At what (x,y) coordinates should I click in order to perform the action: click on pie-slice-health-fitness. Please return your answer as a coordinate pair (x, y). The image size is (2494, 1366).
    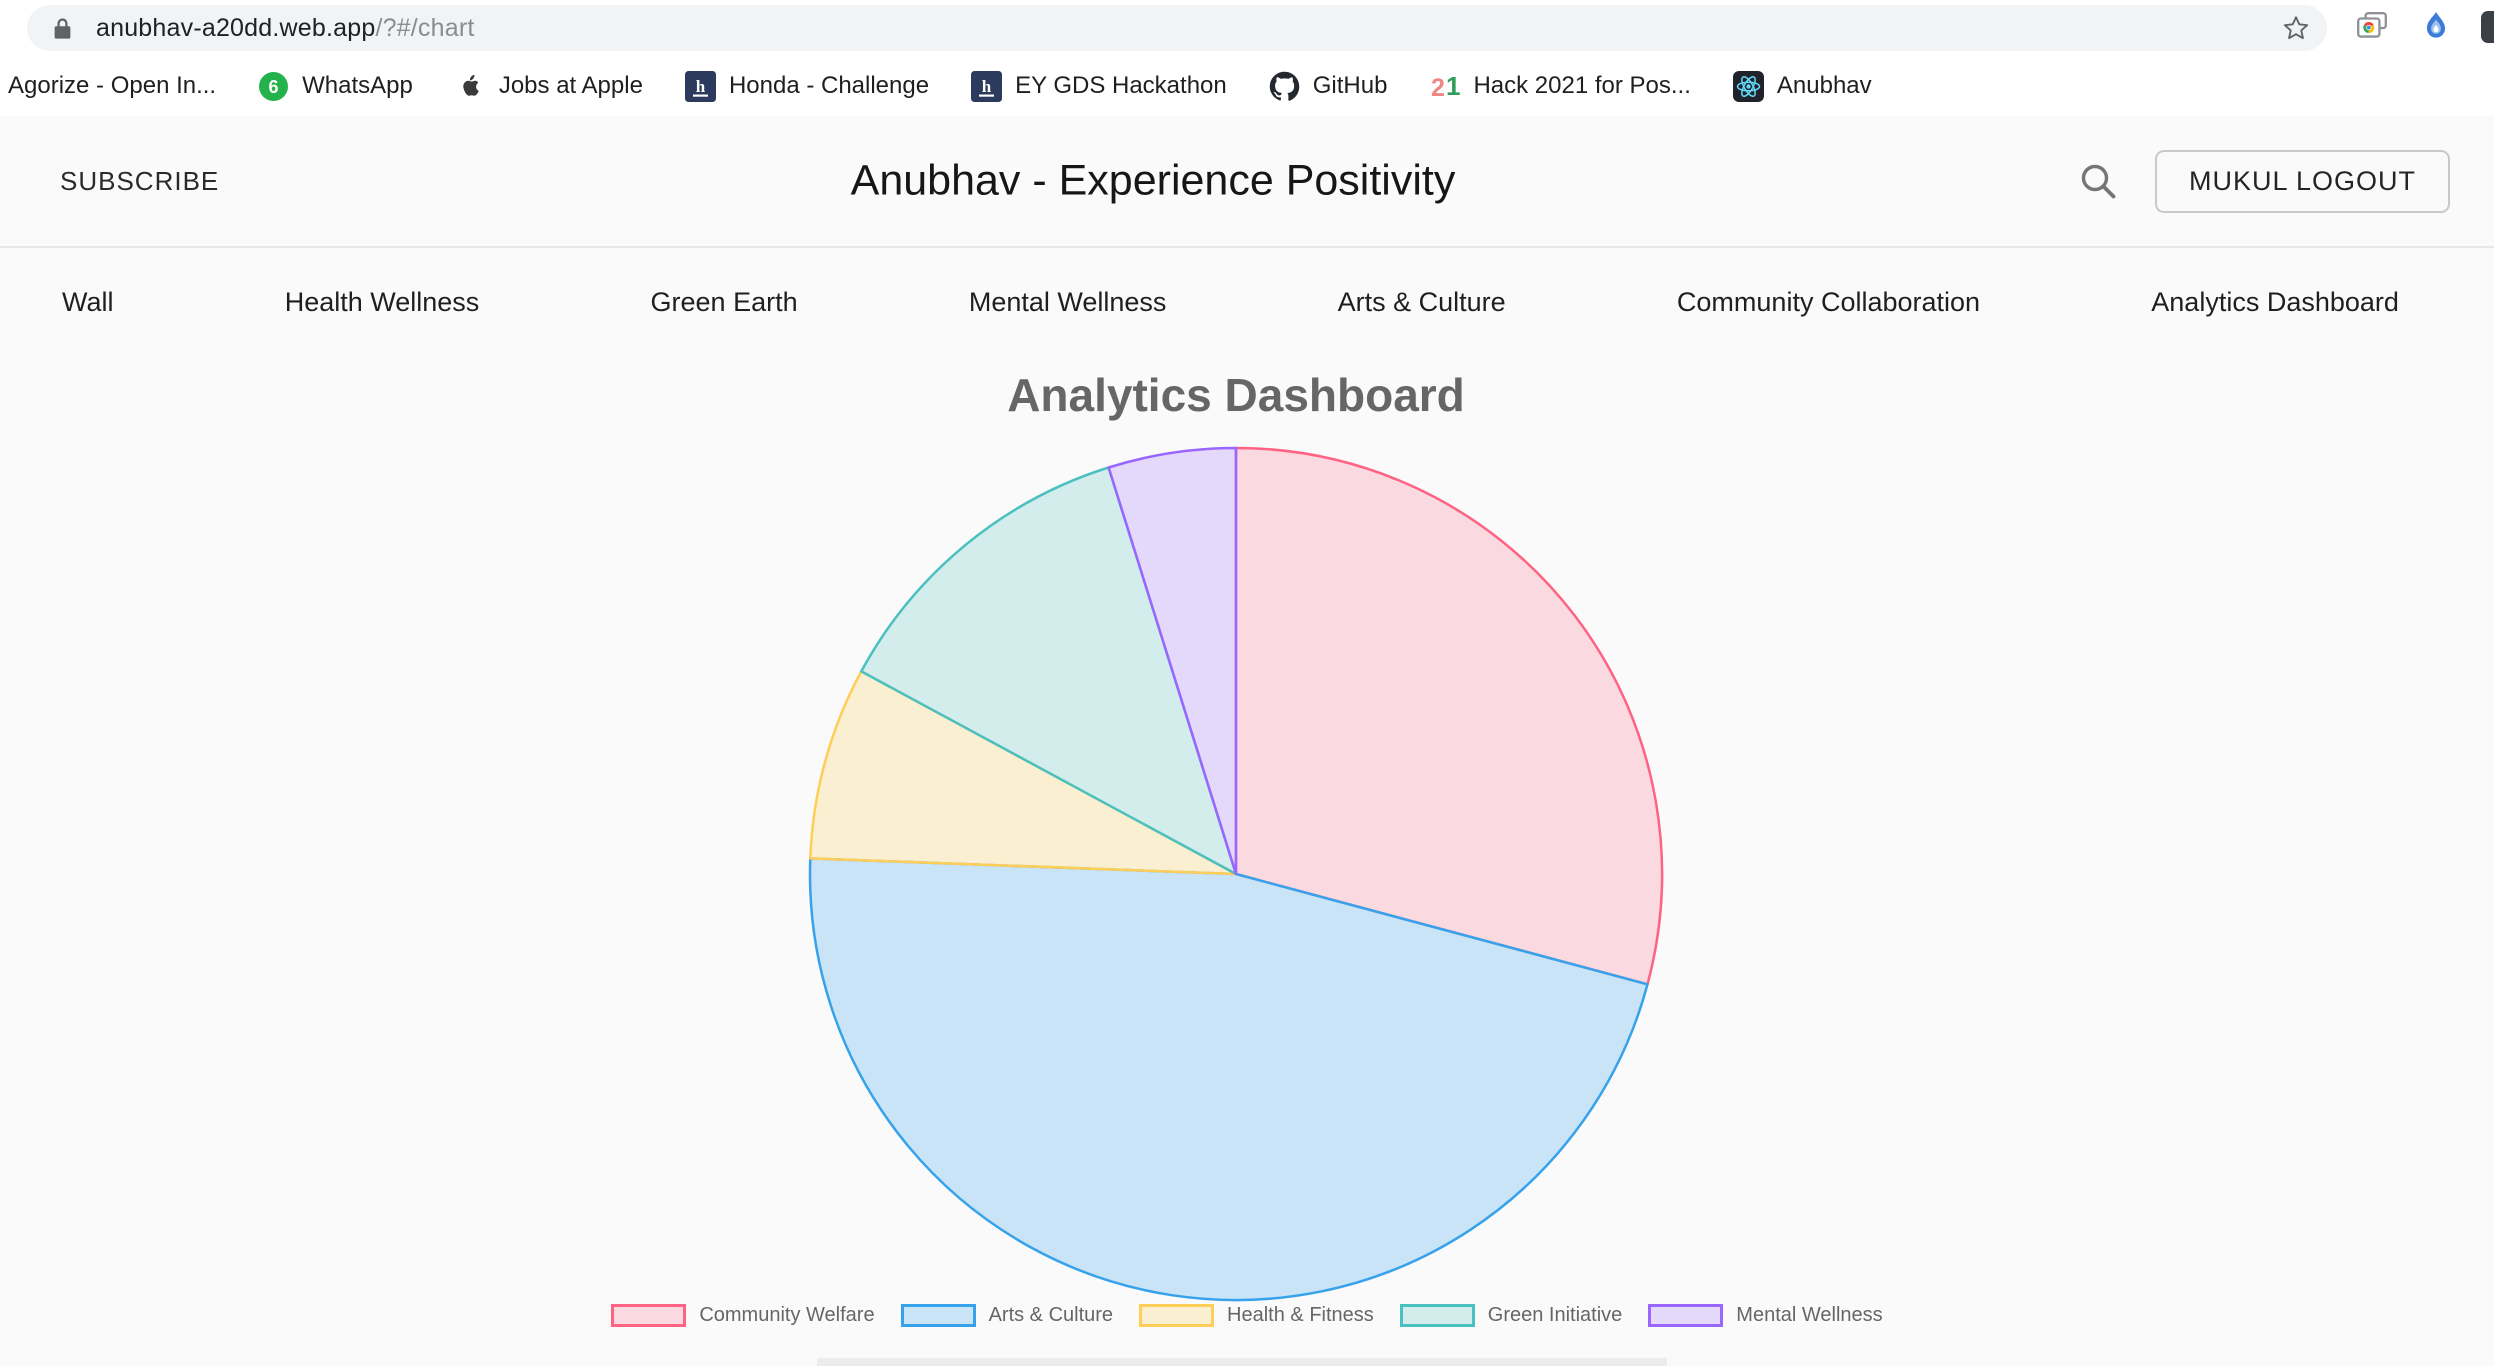
    Looking at the image, I should click on (1023, 773).